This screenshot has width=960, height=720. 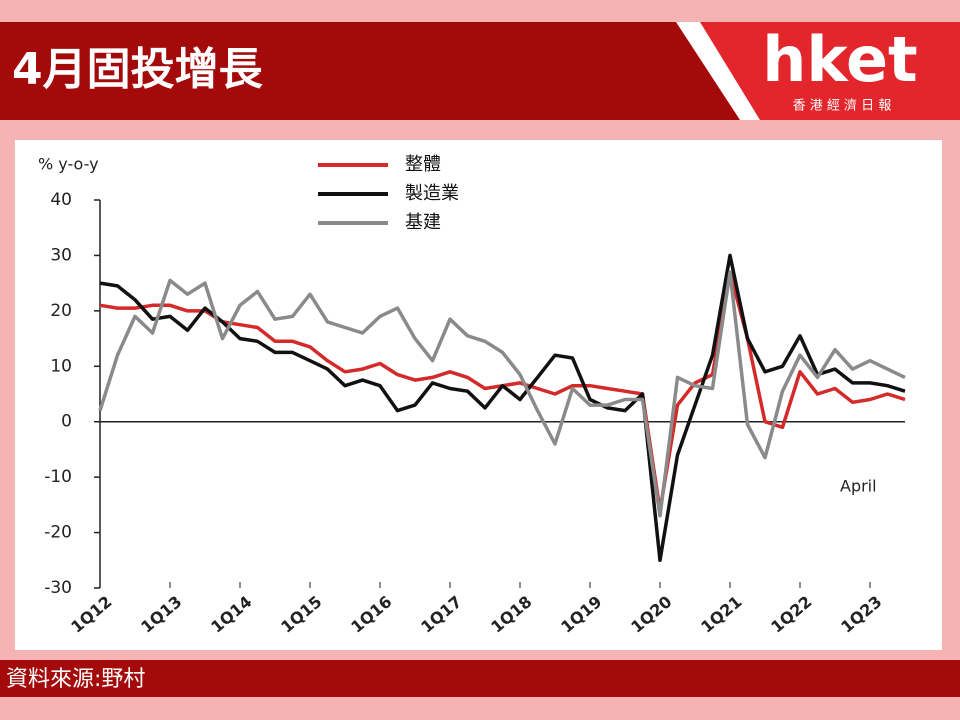 I want to click on y-tick-label: 20, so click(x=61, y=311).